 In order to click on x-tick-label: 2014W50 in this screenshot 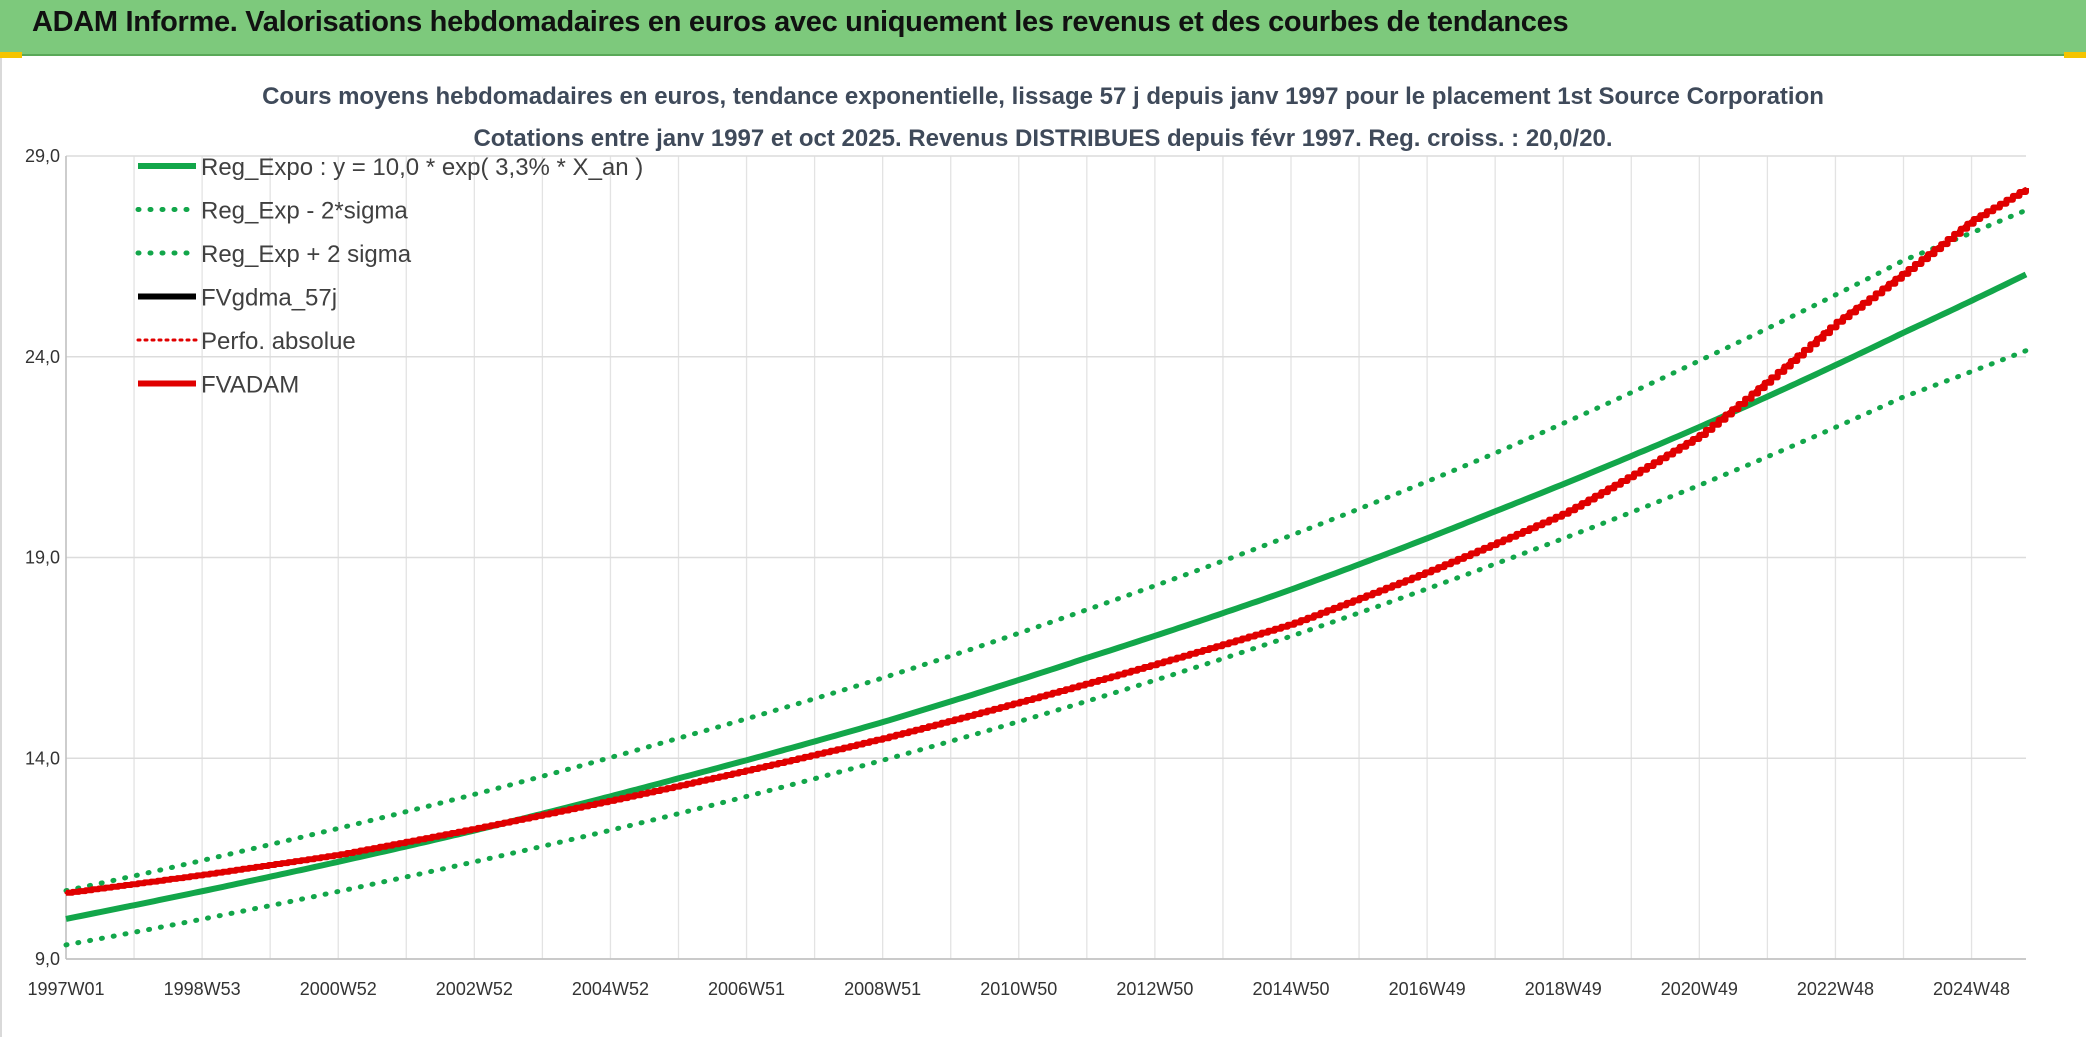, I will do `click(1290, 989)`.